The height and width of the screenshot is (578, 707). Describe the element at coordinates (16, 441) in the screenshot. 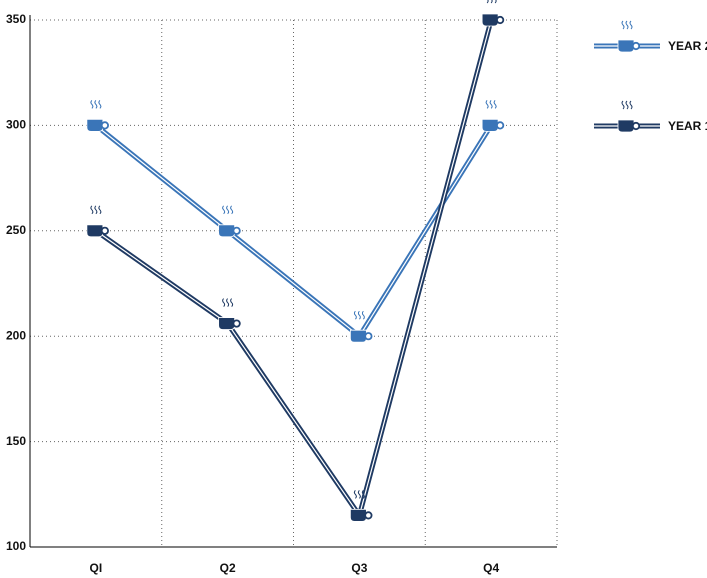

I see `y-tick-label: 150` at that location.